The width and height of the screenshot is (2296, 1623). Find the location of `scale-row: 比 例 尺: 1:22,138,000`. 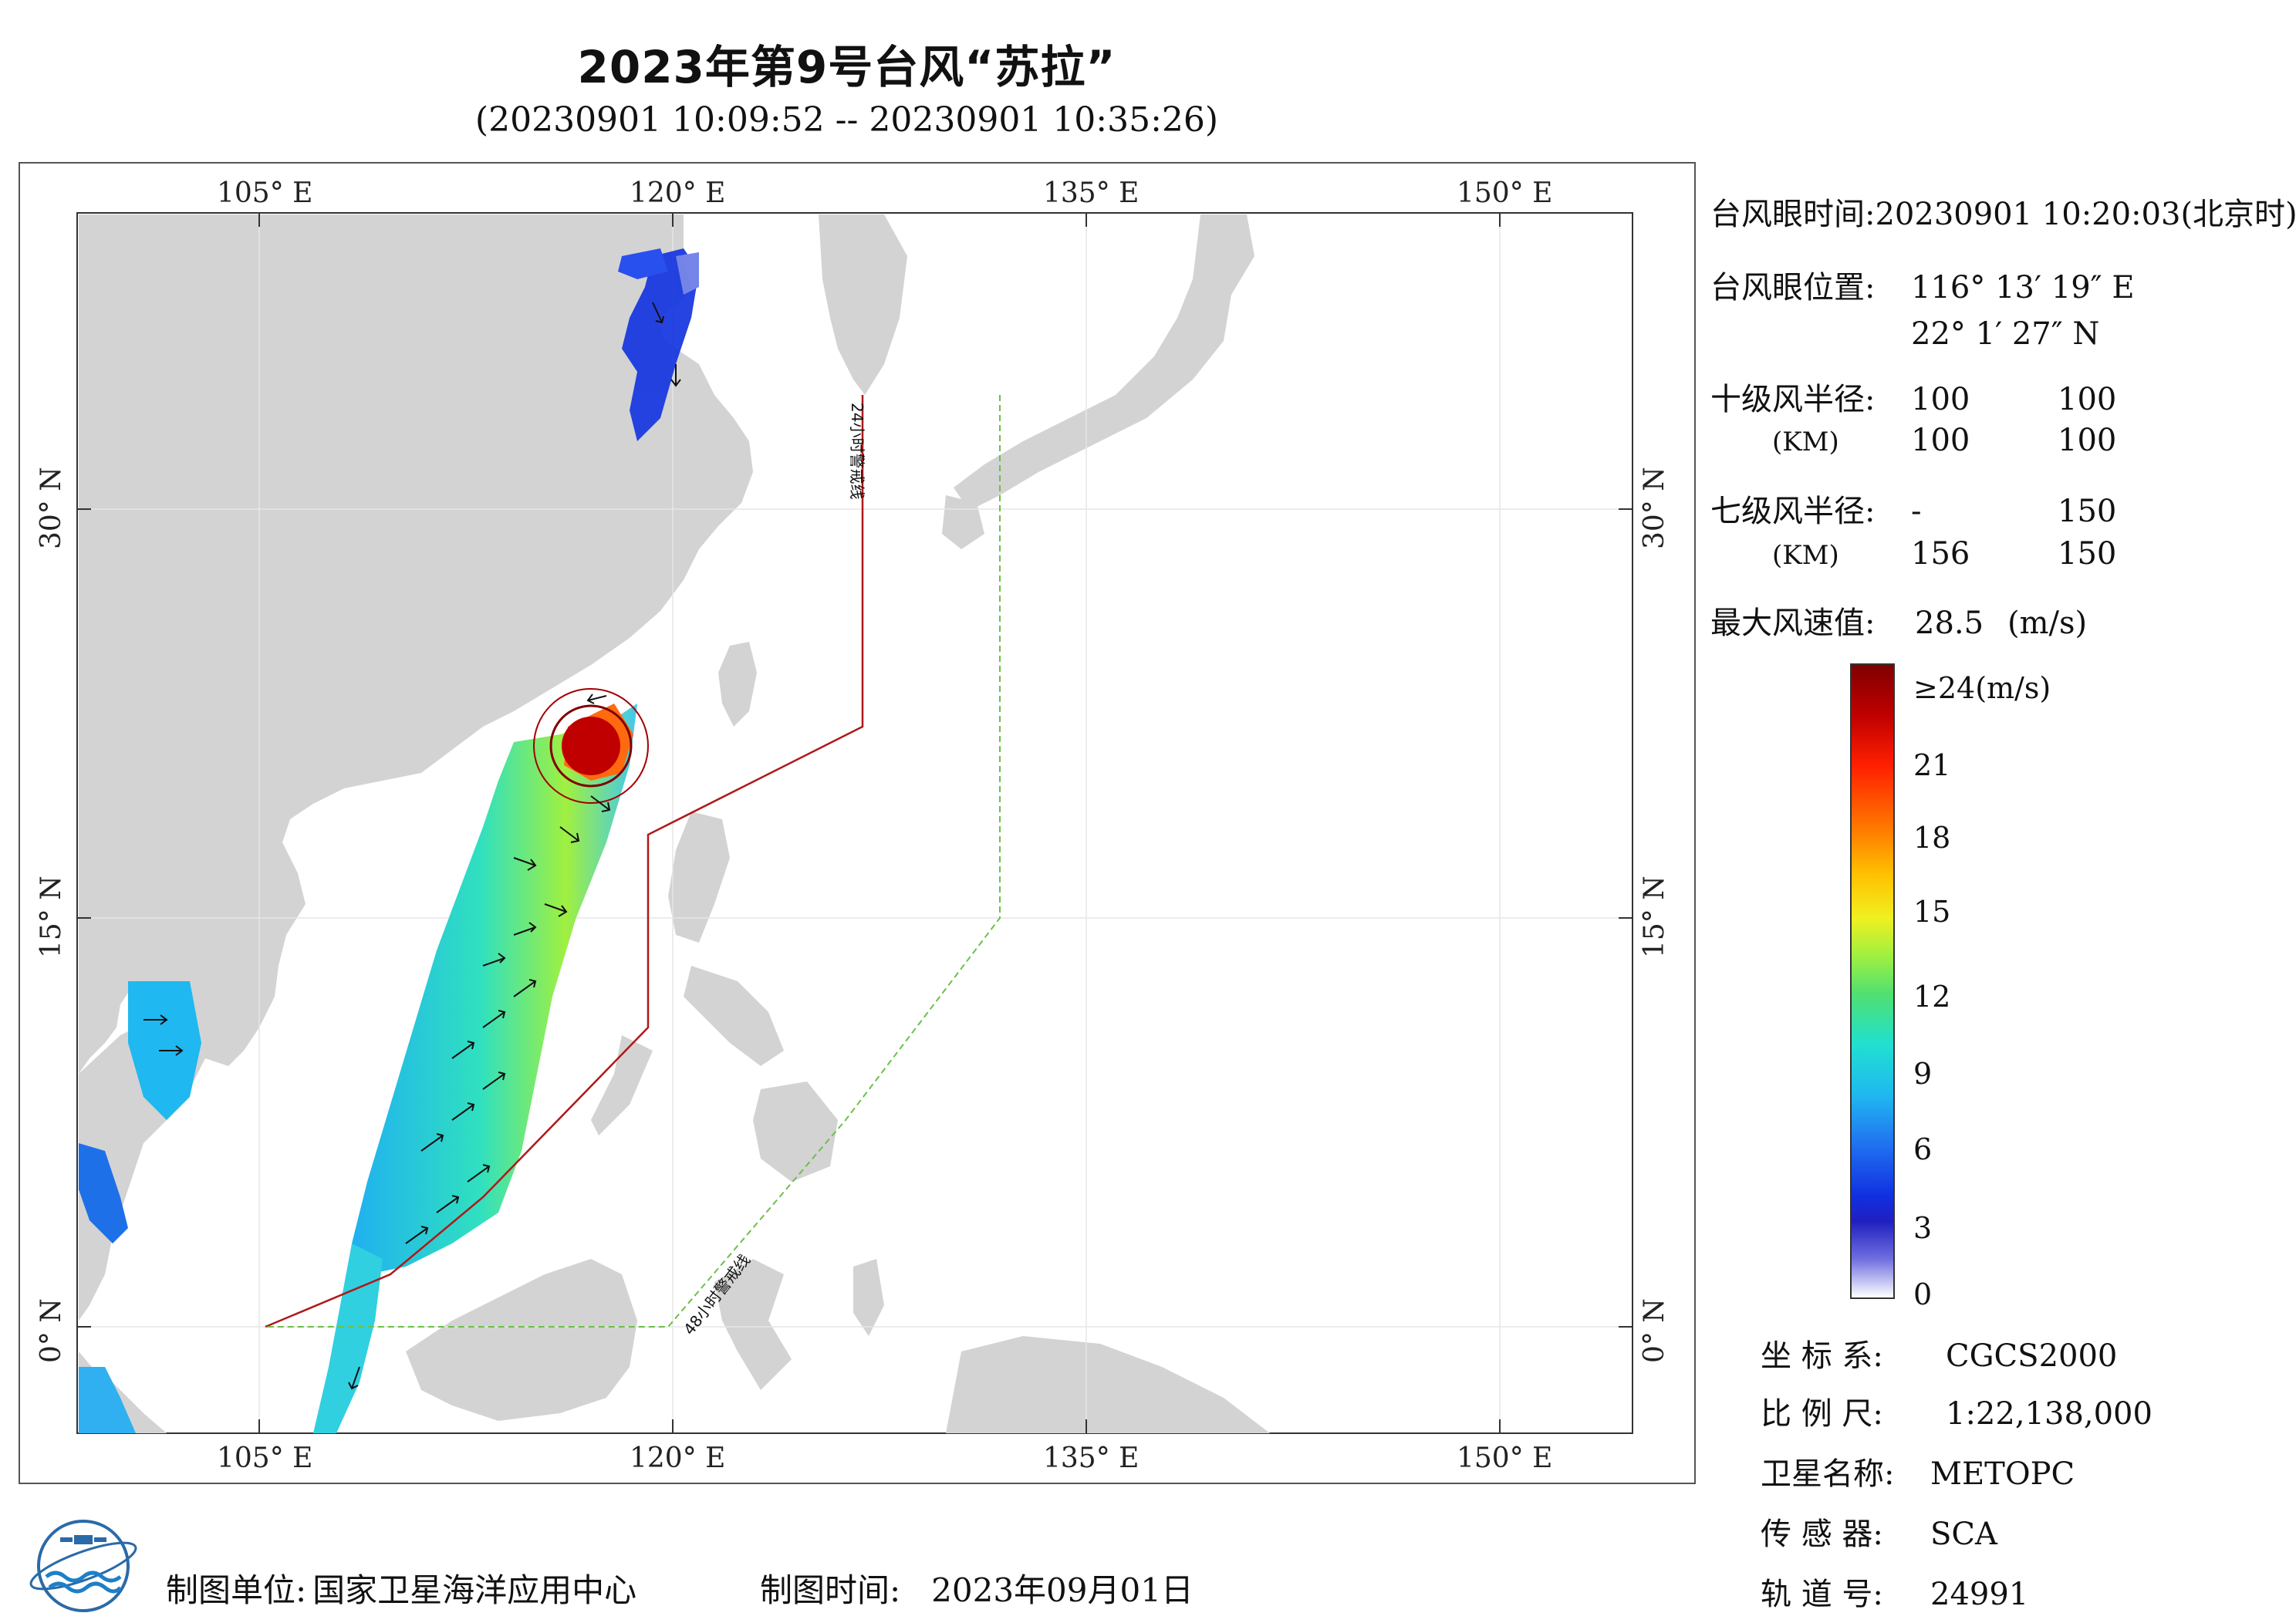

scale-row: 比 例 尺: 1:22,138,000 is located at coordinates (1956, 1410).